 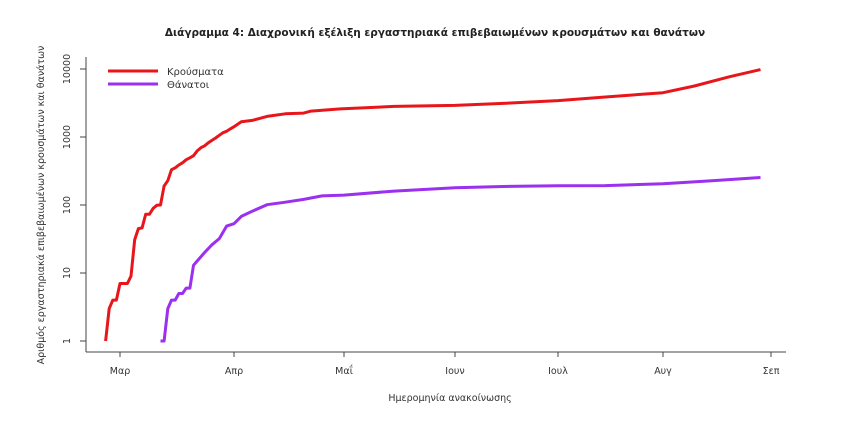 I want to click on x-tick-label: Μαΐ, so click(x=344, y=371).